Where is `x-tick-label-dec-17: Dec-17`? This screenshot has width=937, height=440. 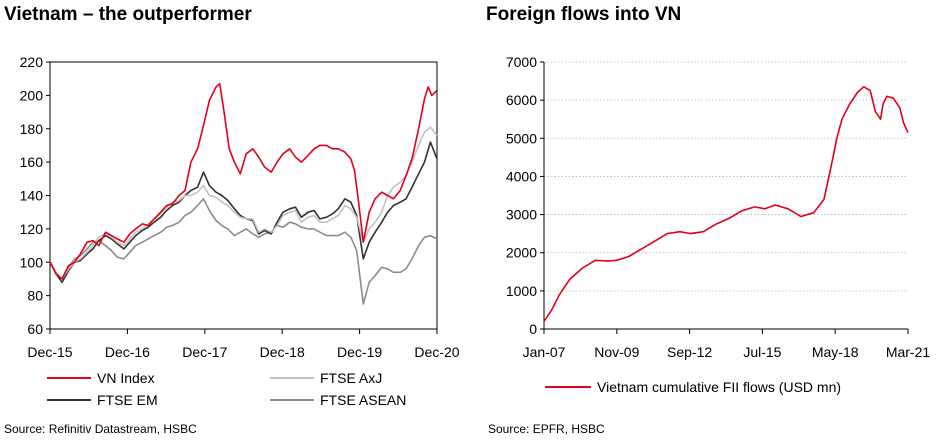
x-tick-label-dec-17: Dec-17 is located at coordinates (204, 352).